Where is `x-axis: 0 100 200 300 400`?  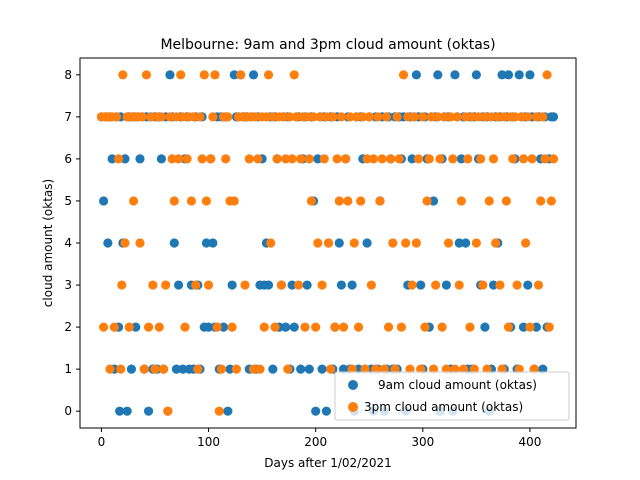 x-axis: 0 100 200 300 400 is located at coordinates (319, 438).